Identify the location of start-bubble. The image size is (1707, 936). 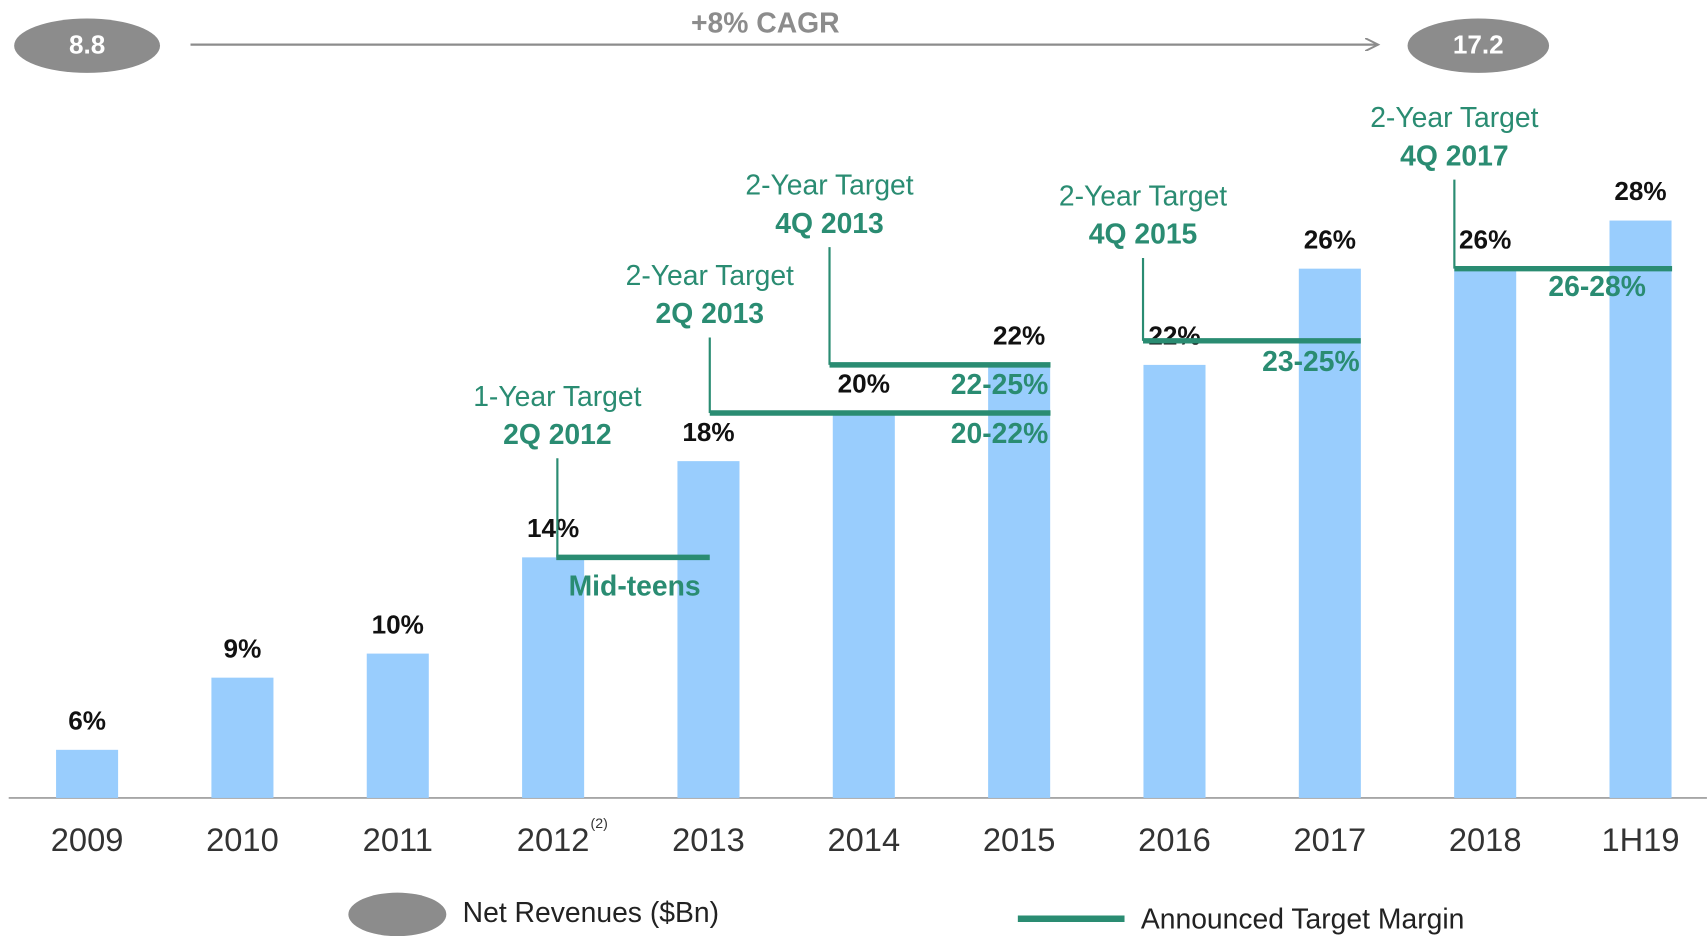
(87, 45).